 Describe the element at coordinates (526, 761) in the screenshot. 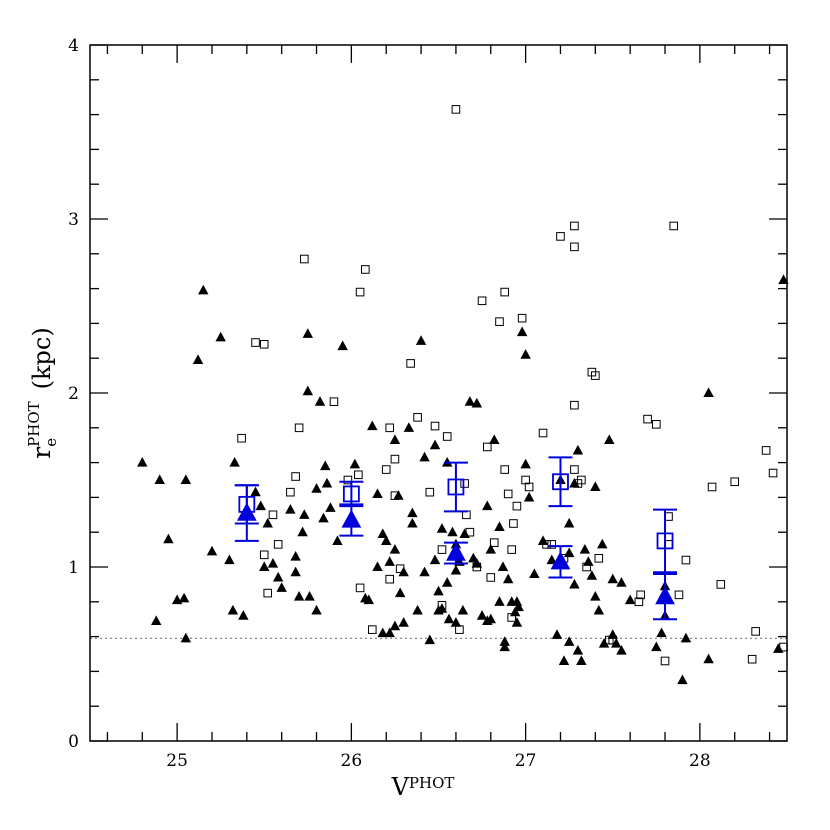

I see `x-tick-label: 27` at that location.